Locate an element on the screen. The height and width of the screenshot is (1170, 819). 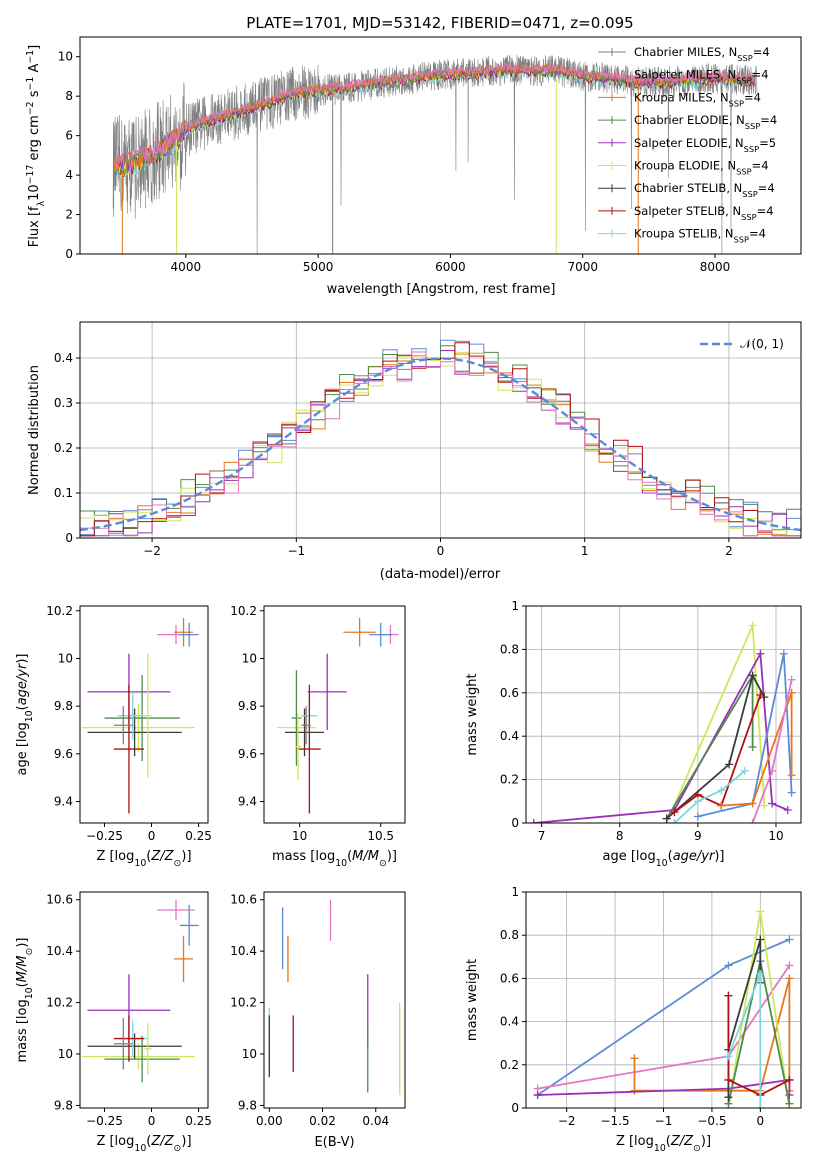
legend-label: Chabrier STELIB, NSSP=4 is located at coordinates (704, 190).